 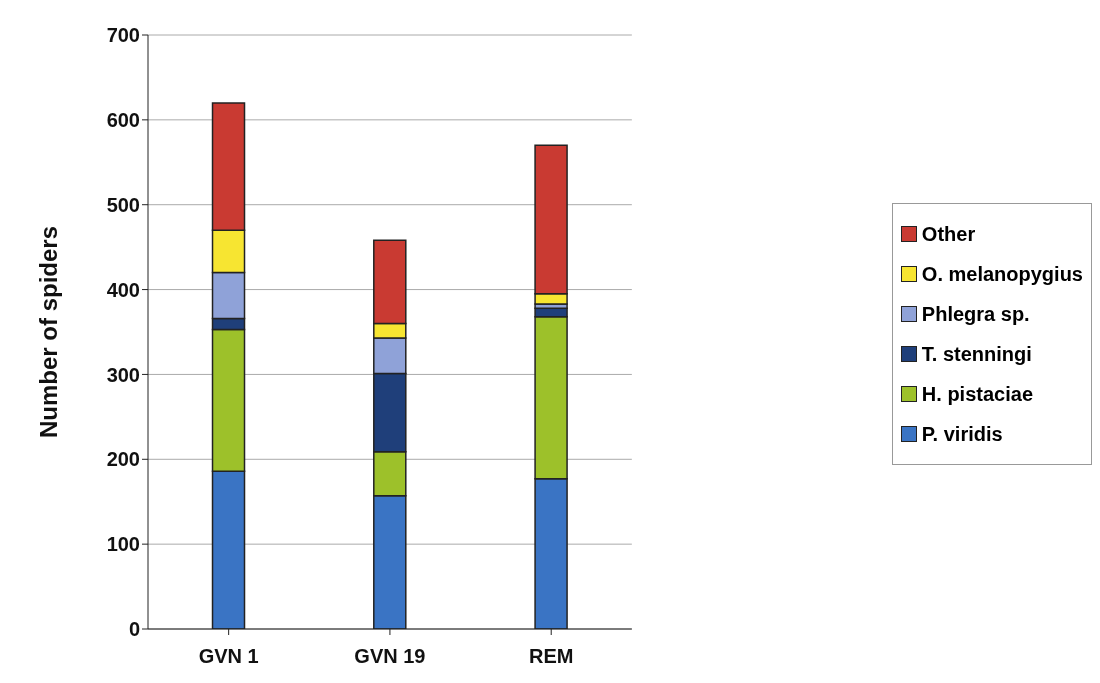 What do you see at coordinates (123, 35) in the screenshot?
I see `y-tick-label: 700` at bounding box center [123, 35].